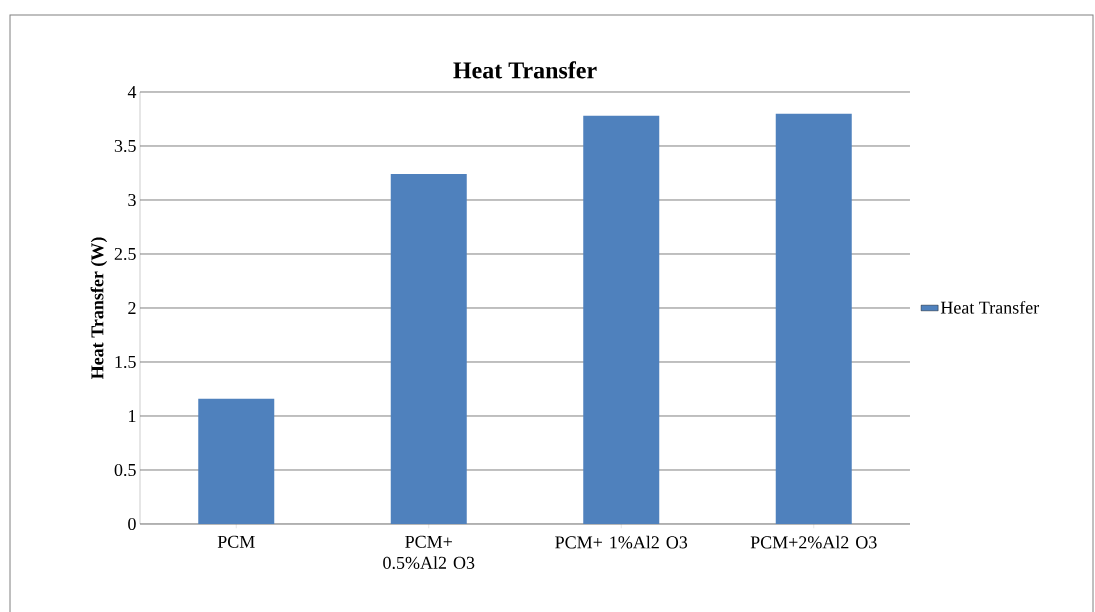 This screenshot has width=1095, height=612. What do you see at coordinates (125, 146) in the screenshot?
I see `y-tick-label: 3.5` at bounding box center [125, 146].